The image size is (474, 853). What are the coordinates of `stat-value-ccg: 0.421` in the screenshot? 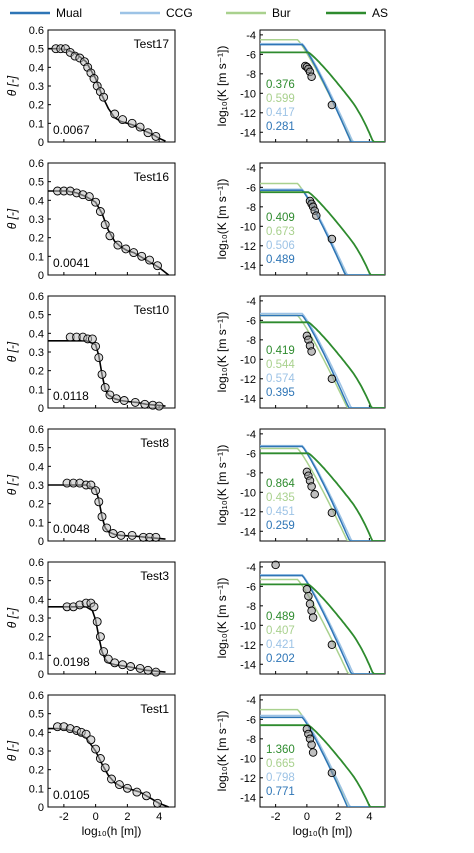 It's located at (280, 645).